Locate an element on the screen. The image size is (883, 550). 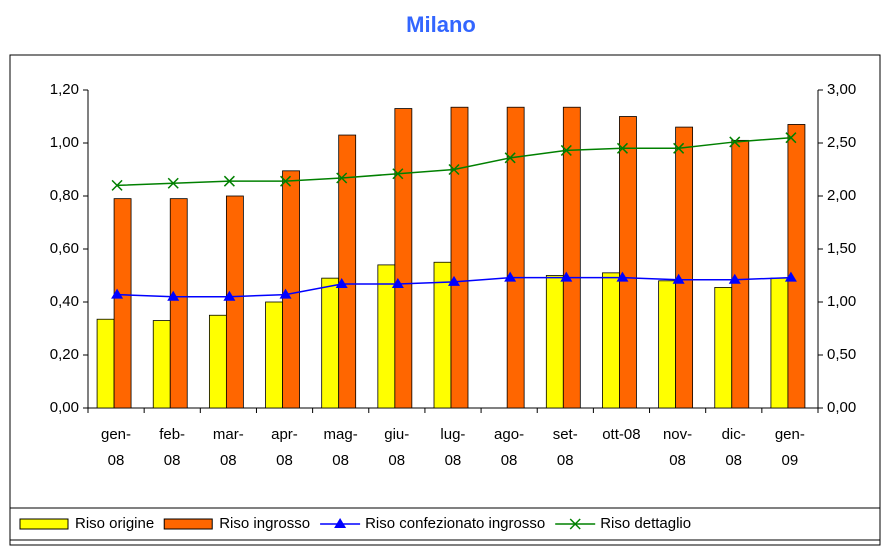
legend-frame is located at coordinates (445, 524).